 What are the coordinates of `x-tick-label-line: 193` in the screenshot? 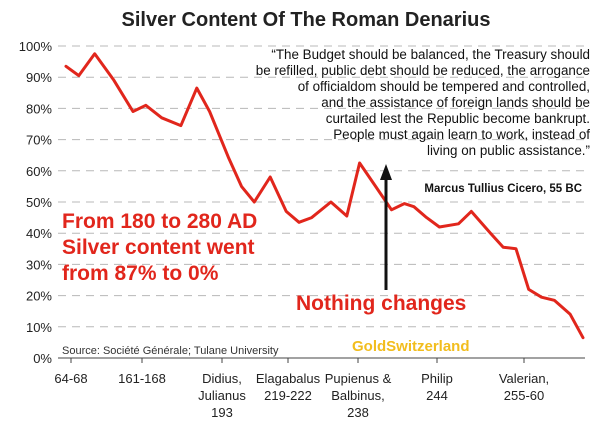 It's located at (222, 412).